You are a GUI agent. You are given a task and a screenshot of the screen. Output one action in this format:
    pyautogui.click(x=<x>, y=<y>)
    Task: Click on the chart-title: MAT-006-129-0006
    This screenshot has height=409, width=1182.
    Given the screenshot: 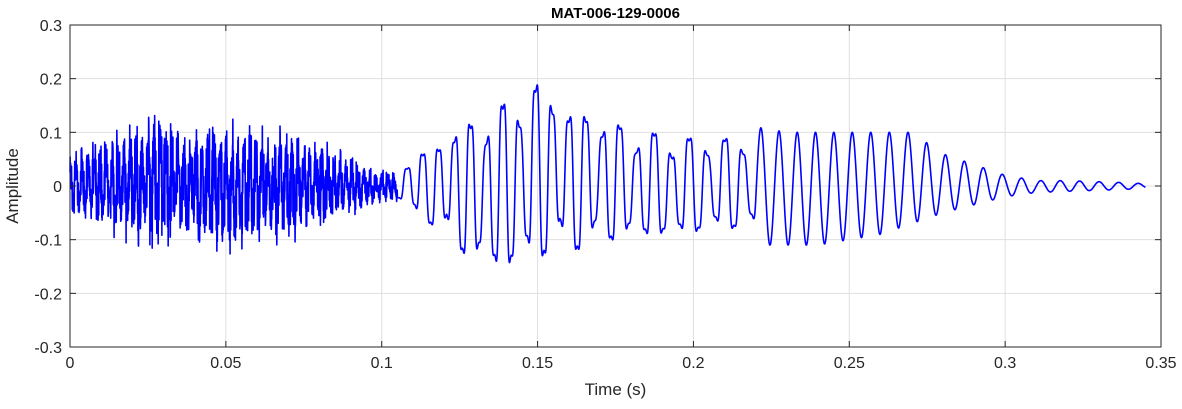 What is the action you would take?
    pyautogui.click(x=615, y=13)
    